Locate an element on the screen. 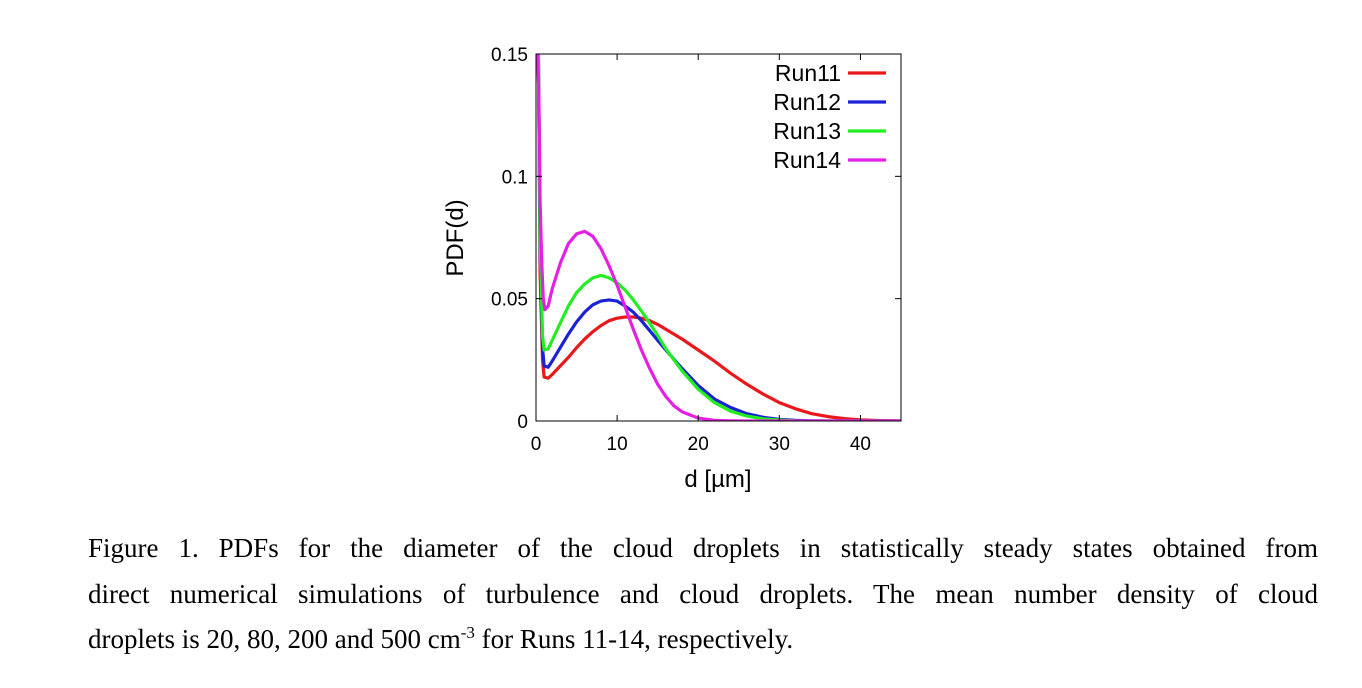 Image resolution: width=1362 pixels, height=688 pixels. y-axis-title: PDF(d) is located at coordinates (455, 237).